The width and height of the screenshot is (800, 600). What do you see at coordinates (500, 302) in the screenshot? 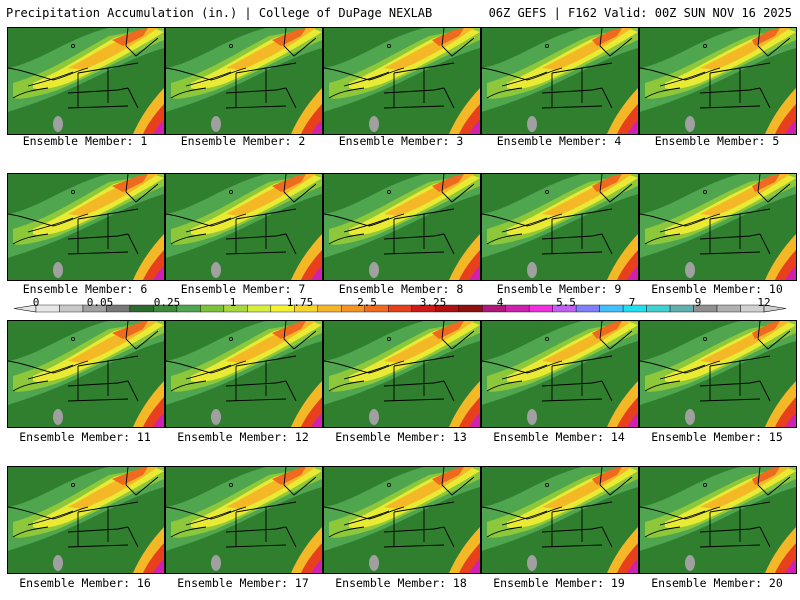
I see `colorbar-tick-label: 4` at bounding box center [500, 302].